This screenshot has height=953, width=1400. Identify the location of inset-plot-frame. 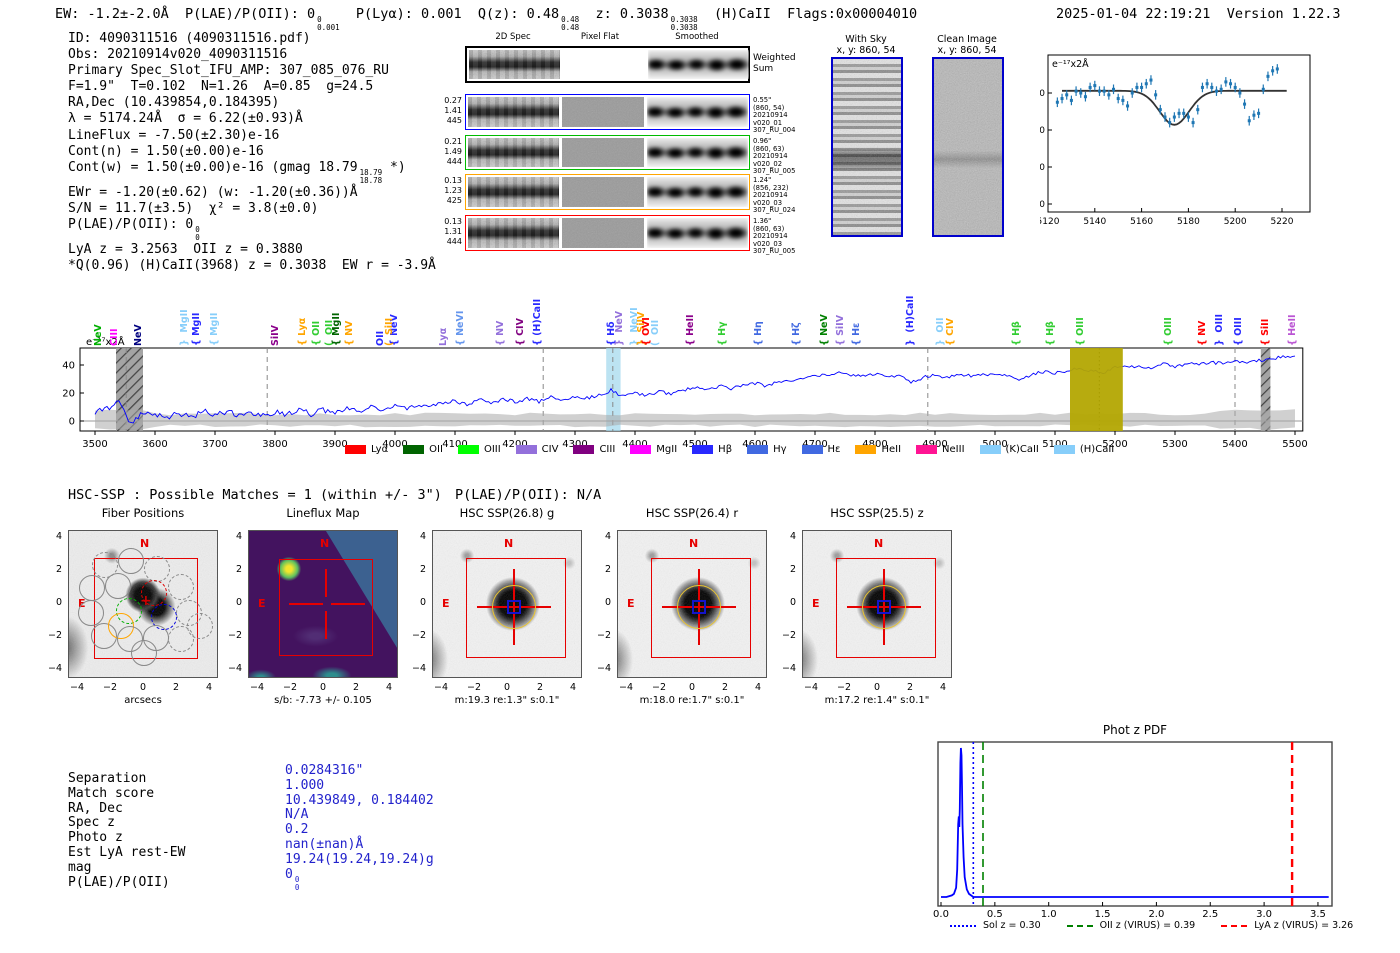
(1179, 133).